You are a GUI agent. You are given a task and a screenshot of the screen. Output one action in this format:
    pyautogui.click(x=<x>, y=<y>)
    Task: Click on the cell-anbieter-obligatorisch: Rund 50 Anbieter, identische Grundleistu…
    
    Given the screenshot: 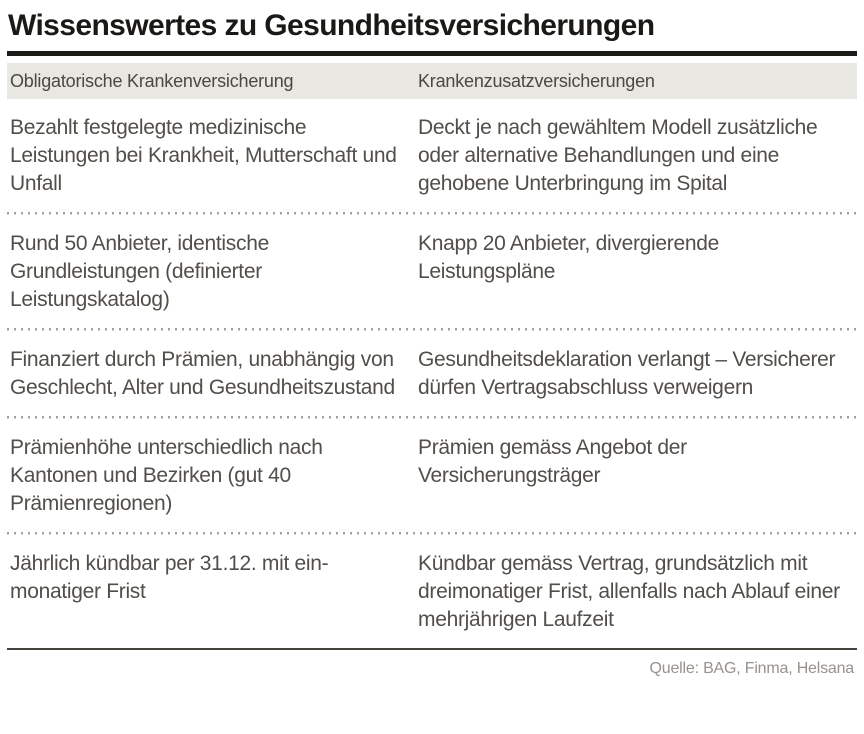 What is the action you would take?
    pyautogui.click(x=139, y=271)
    